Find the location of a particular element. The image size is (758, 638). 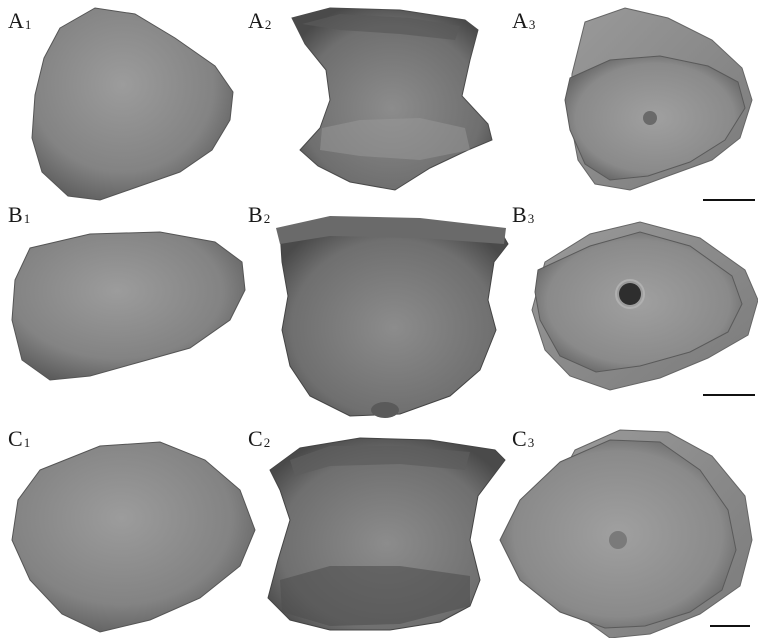

panel-label-b2: B2 is located at coordinates (259, 215).